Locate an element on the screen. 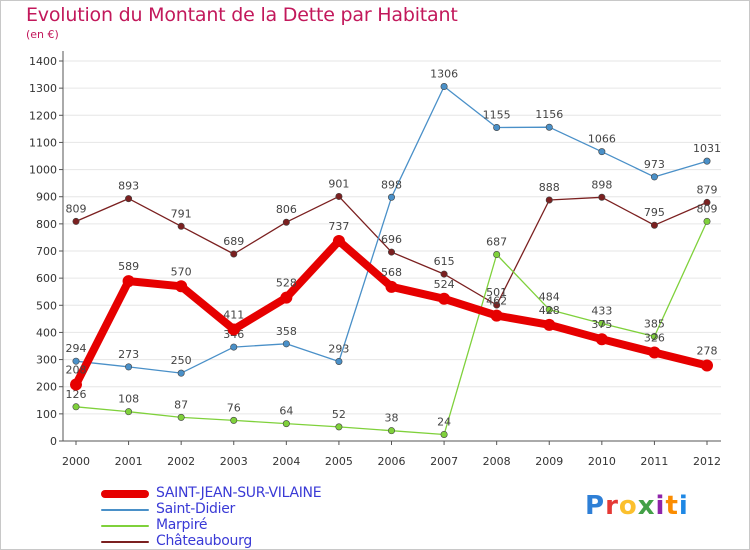 Image resolution: width=750 pixels, height=550 pixels. data-label: 973 is located at coordinates (654, 164).